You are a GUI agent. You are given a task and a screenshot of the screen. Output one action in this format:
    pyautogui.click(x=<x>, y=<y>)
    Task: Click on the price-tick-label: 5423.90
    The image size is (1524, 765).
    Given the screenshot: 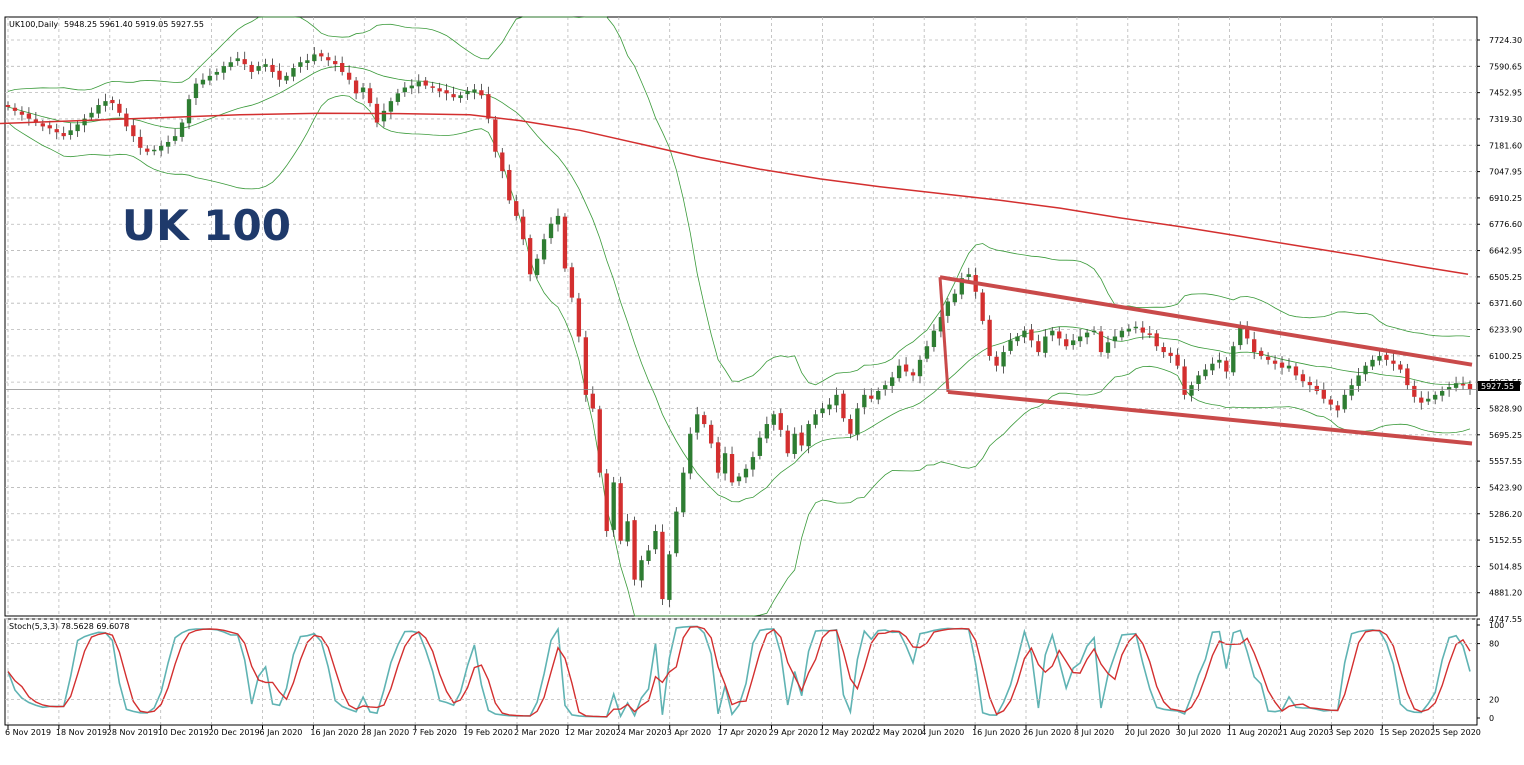 What is the action you would take?
    pyautogui.click(x=1505, y=487)
    